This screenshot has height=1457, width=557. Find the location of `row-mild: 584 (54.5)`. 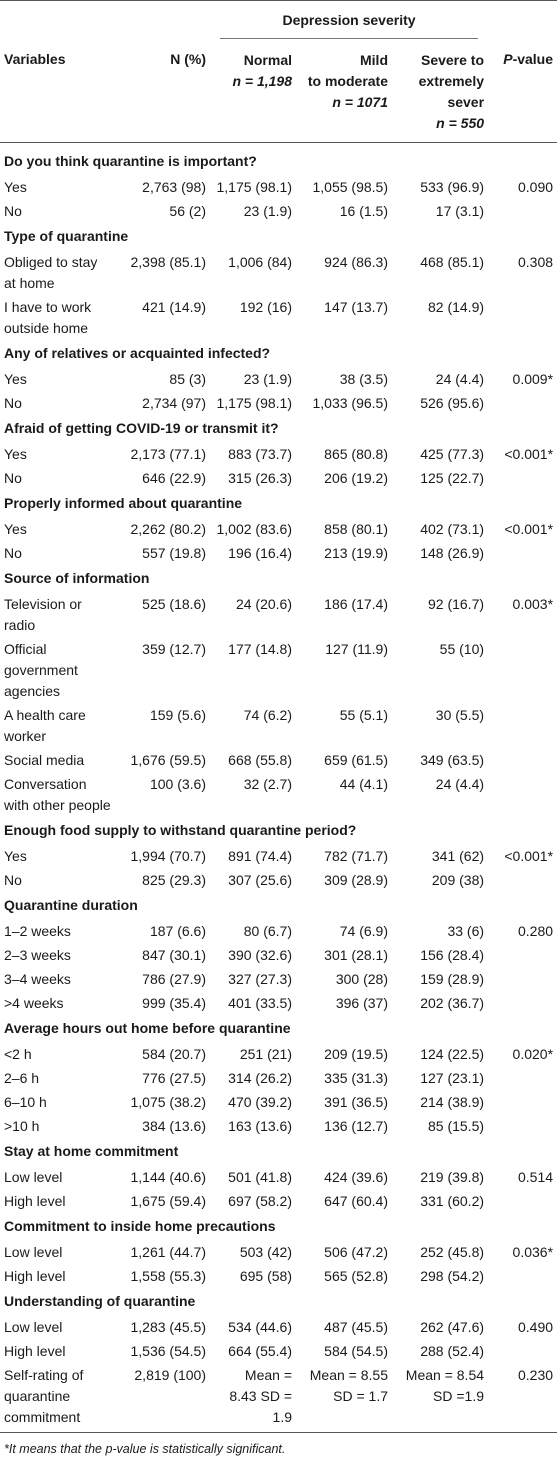

row-mild: 584 (54.5) is located at coordinates (356, 1350).